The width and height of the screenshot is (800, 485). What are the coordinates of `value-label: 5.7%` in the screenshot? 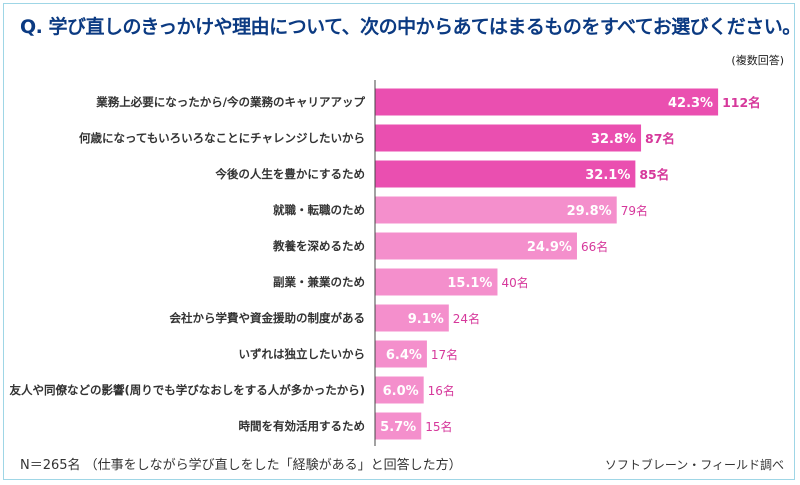 It's located at (398, 427).